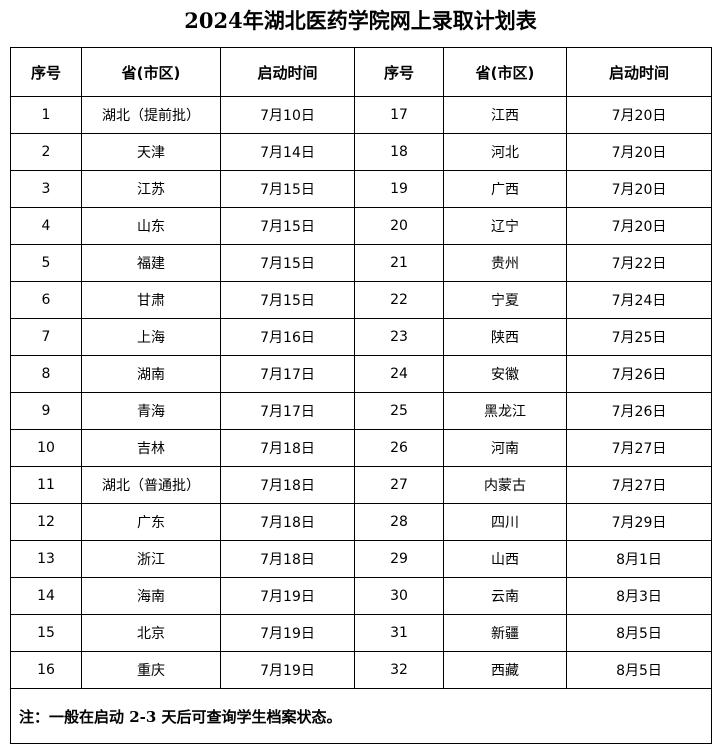 Image resolution: width=721 pixels, height=756 pixels. Describe the element at coordinates (505, 522) in the screenshot. I see `cell-province: 四川` at that location.